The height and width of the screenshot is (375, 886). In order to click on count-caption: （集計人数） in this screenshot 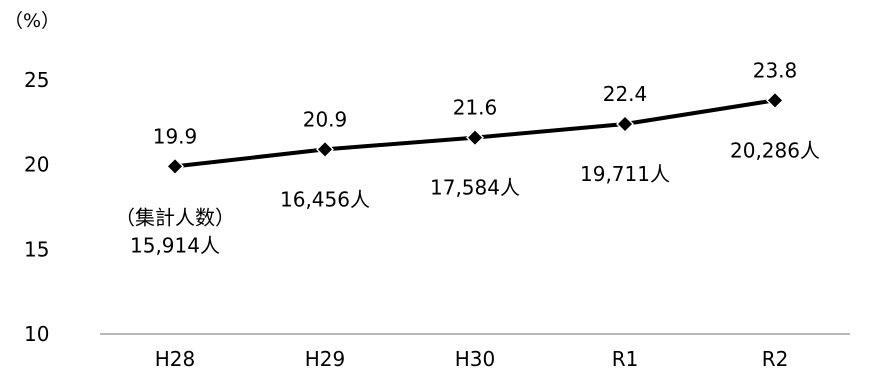, I will do `click(175, 217)`.